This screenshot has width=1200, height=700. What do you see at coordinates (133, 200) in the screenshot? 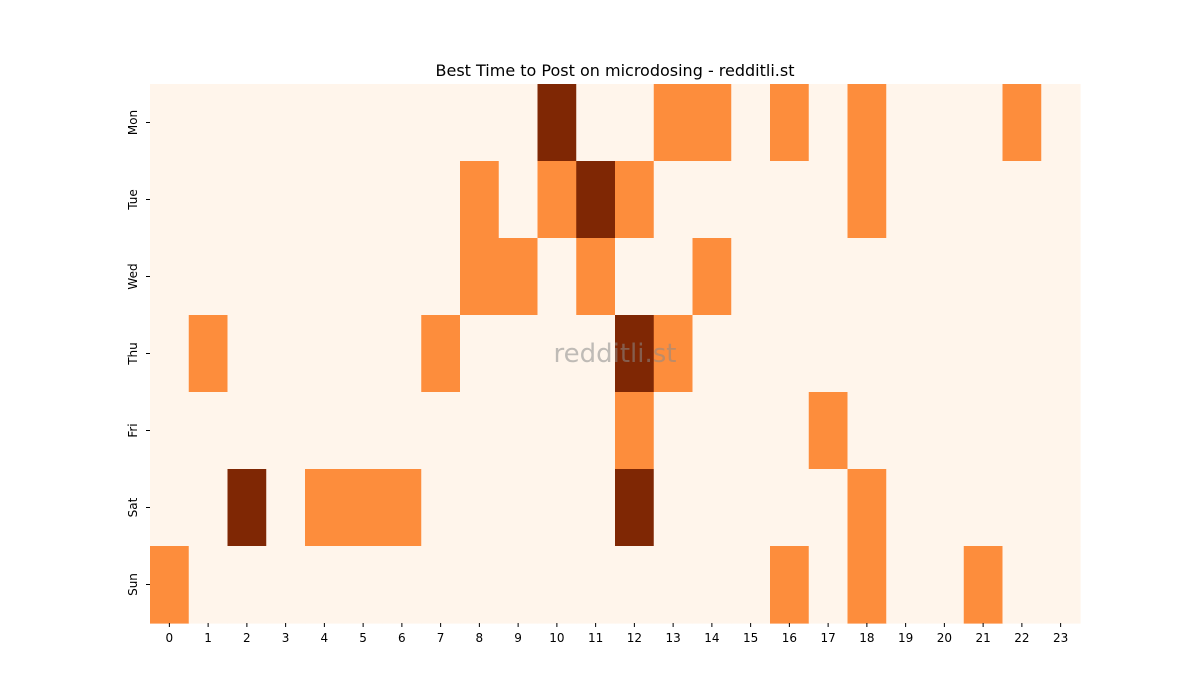
I see `y-tick-label: Tue` at bounding box center [133, 200].